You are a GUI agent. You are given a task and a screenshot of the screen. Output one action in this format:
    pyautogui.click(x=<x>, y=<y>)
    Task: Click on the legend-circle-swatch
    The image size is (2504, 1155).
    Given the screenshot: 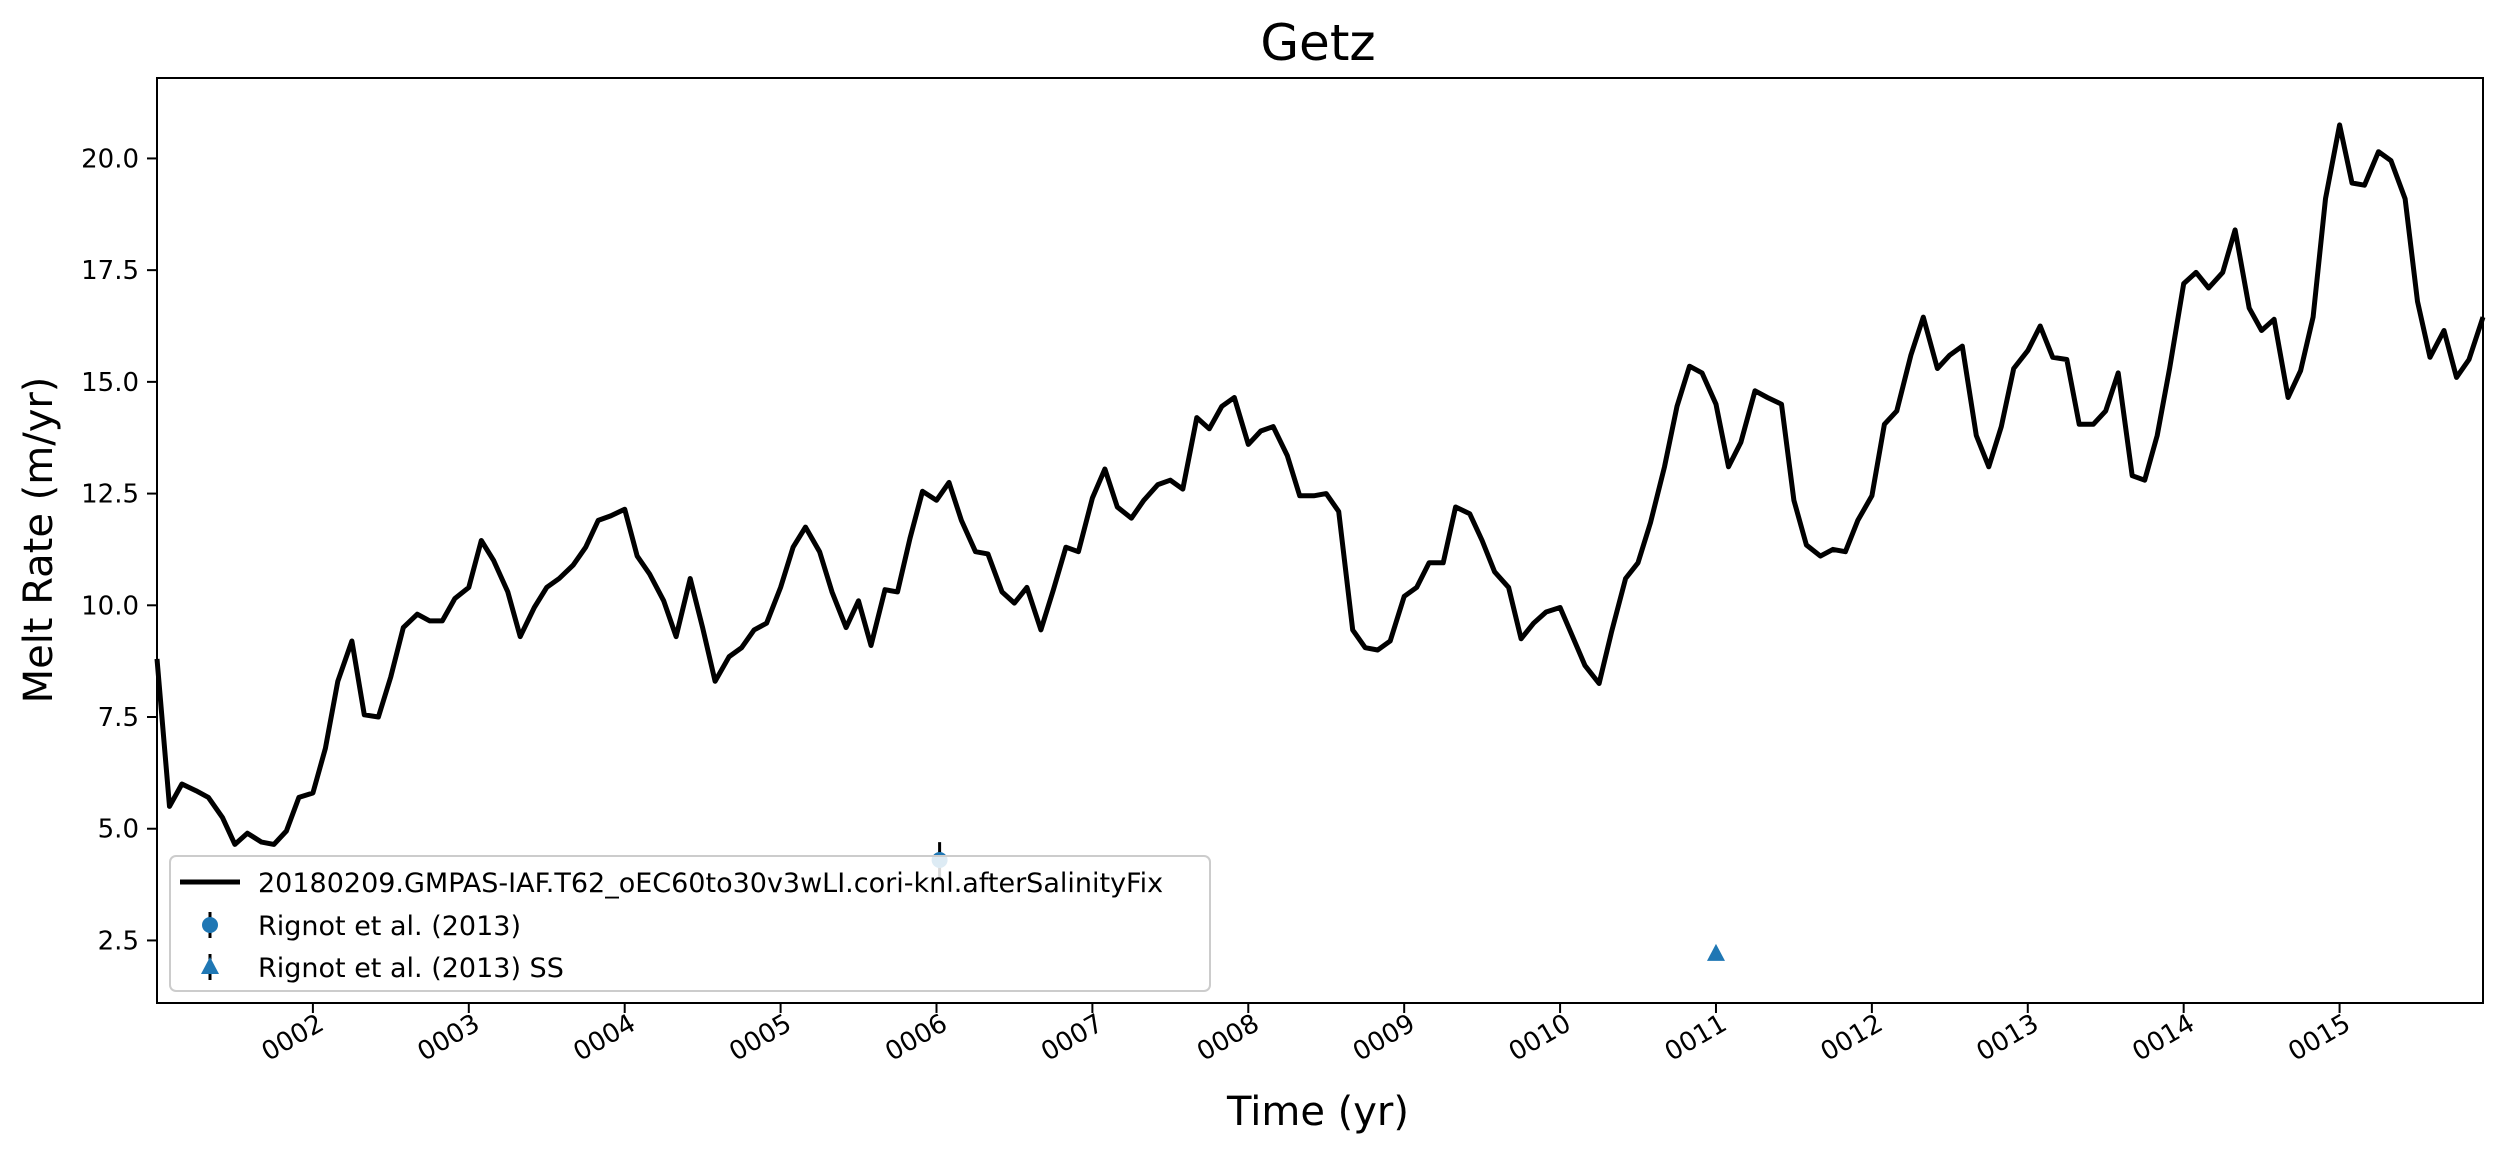 What is the action you would take?
    pyautogui.click(x=210, y=925)
    